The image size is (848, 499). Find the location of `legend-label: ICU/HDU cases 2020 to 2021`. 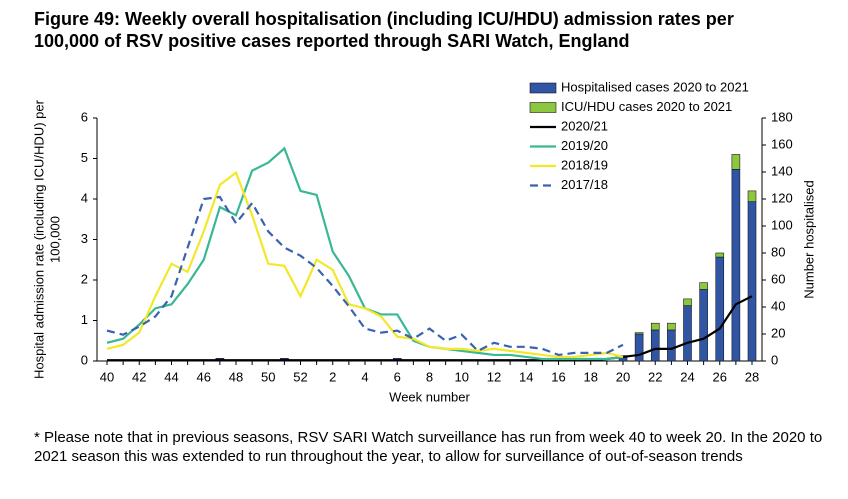

legend-label: ICU/HDU cases 2020 to 2021 is located at coordinates (646, 106).